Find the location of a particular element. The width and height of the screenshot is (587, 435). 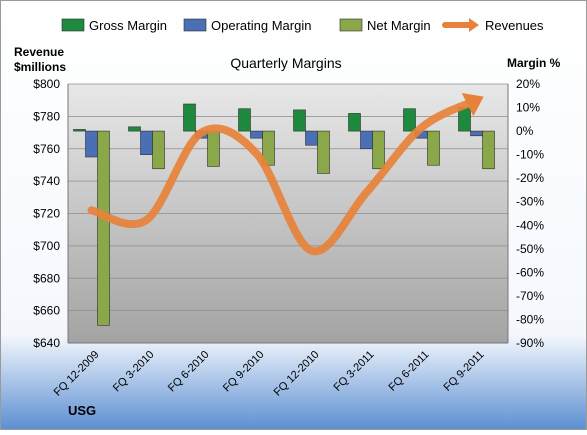

legend-label: Operating Margin is located at coordinates (261, 25).